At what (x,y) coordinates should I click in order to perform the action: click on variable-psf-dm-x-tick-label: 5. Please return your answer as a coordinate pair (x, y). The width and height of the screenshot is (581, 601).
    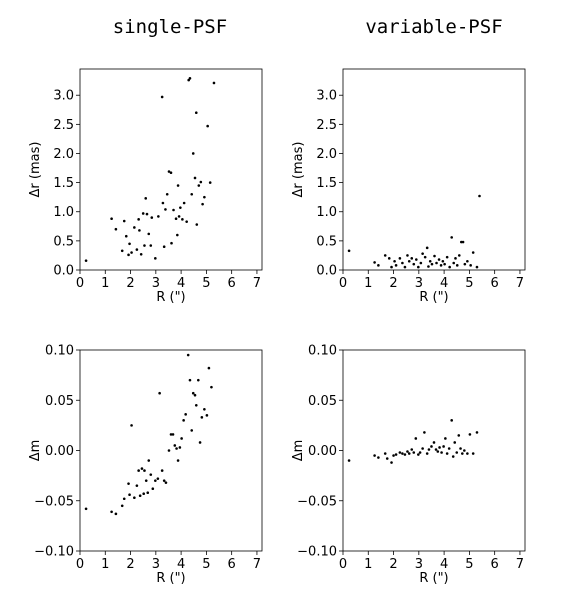
    Looking at the image, I should click on (469, 564).